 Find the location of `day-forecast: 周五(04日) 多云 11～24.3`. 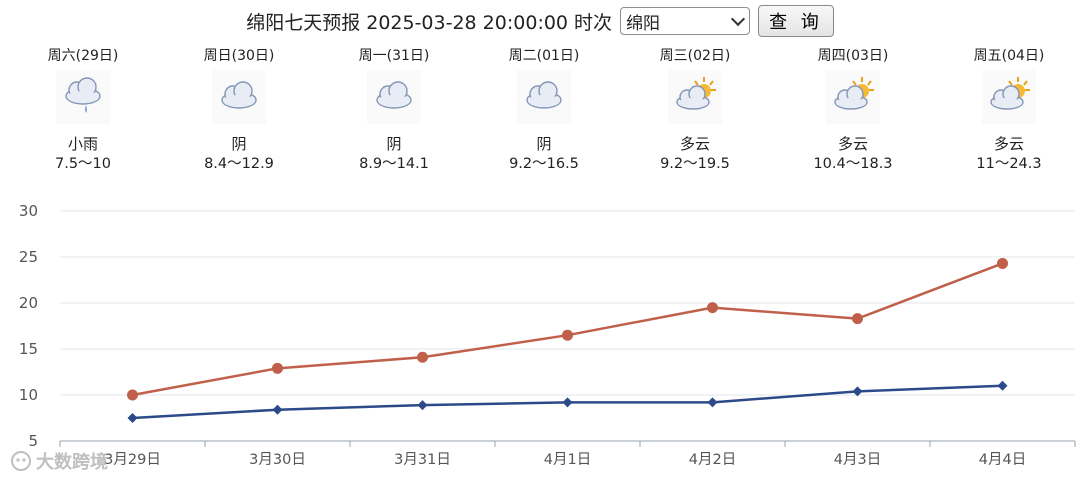

day-forecast: 周五(04日) 多云 11～24.3 is located at coordinates (1009, 110).